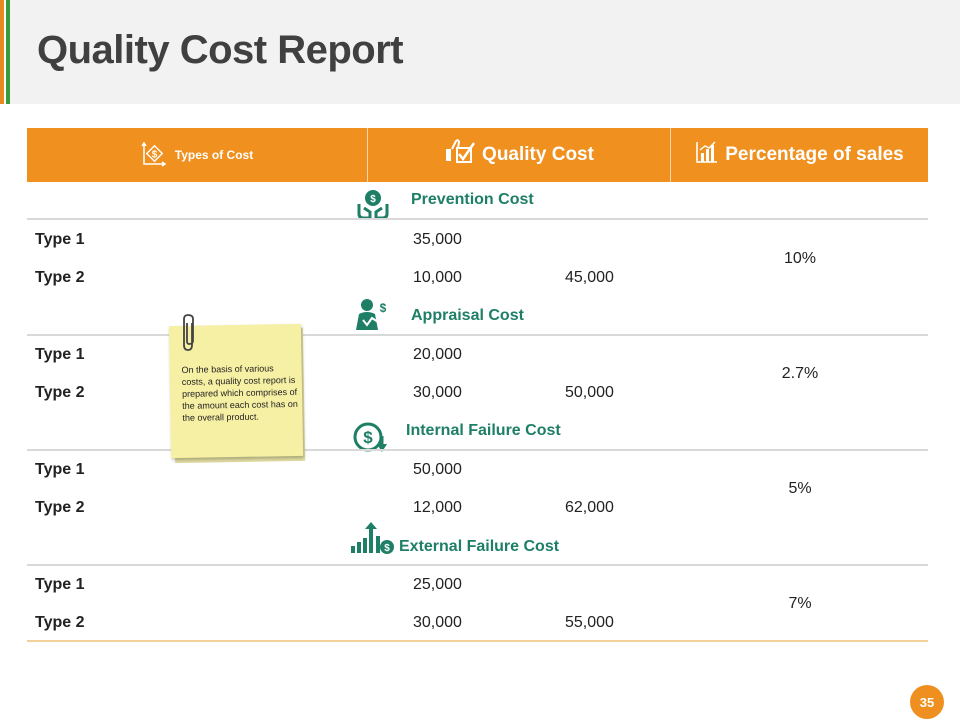  Describe the element at coordinates (538, 154) in the screenshot. I see `header-label-quality-cost: Quality Cost` at that location.